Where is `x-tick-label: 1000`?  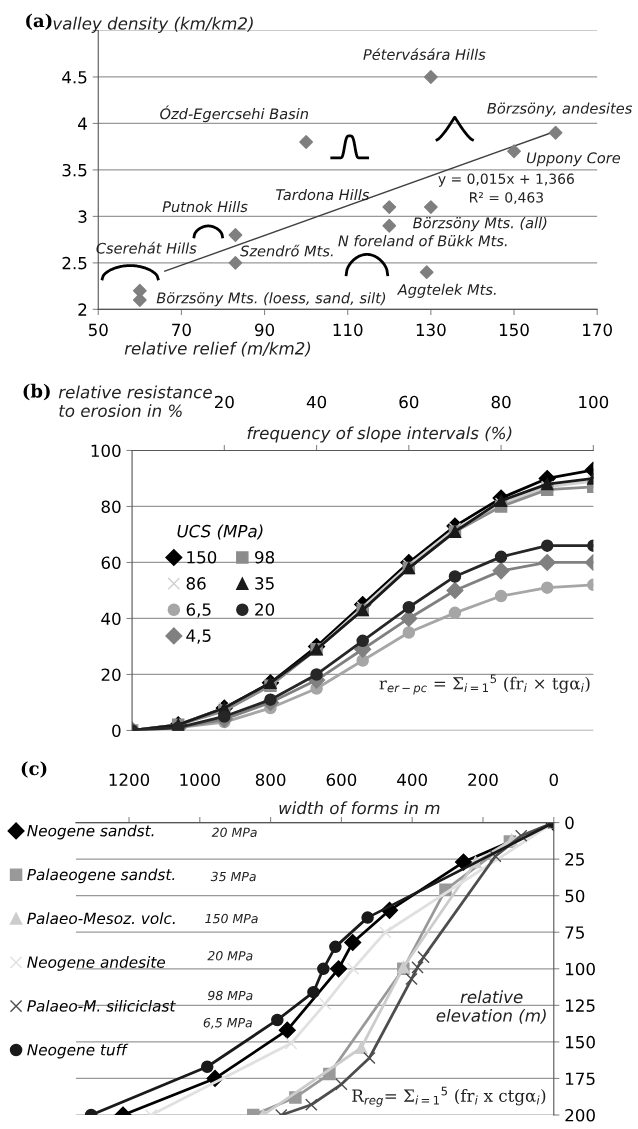 x-tick-label: 1000 is located at coordinates (200, 780).